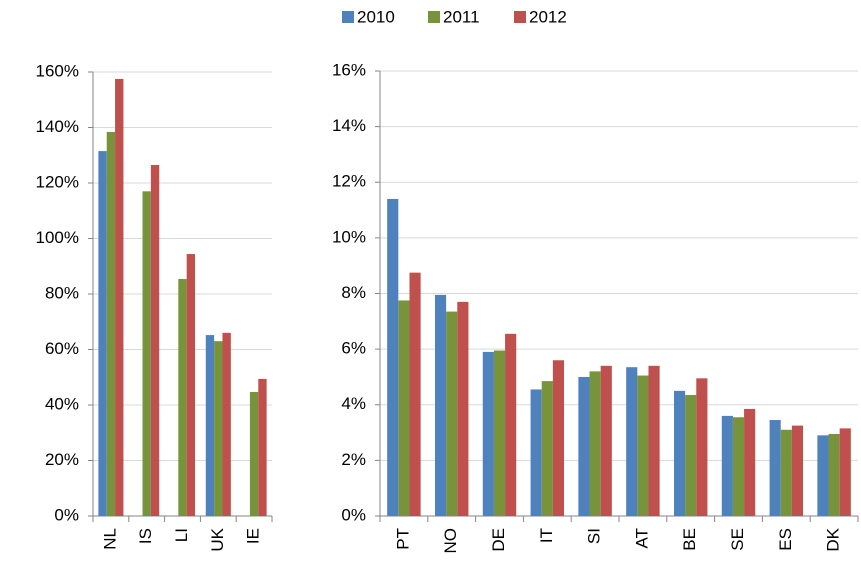  Describe the element at coordinates (548, 16) in the screenshot. I see `legend-label: 2012` at that location.